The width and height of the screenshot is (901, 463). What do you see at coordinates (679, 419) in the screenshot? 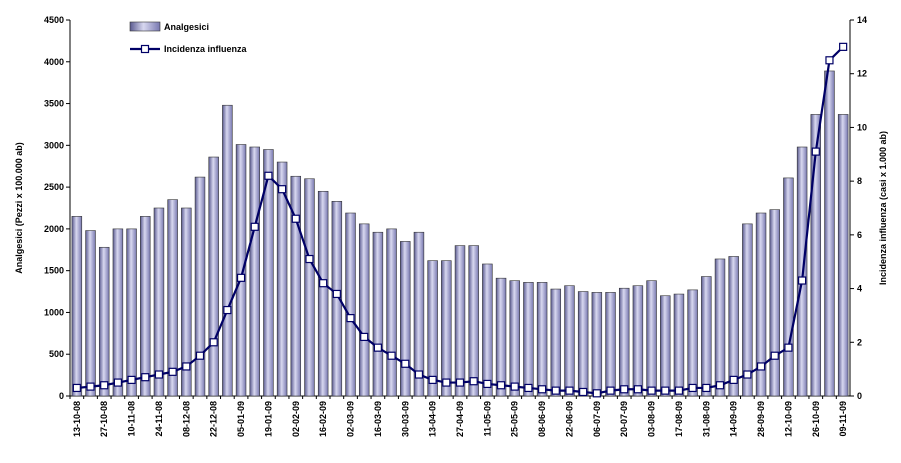
I see `x-tick-label: 17-08-09` at bounding box center [679, 419].